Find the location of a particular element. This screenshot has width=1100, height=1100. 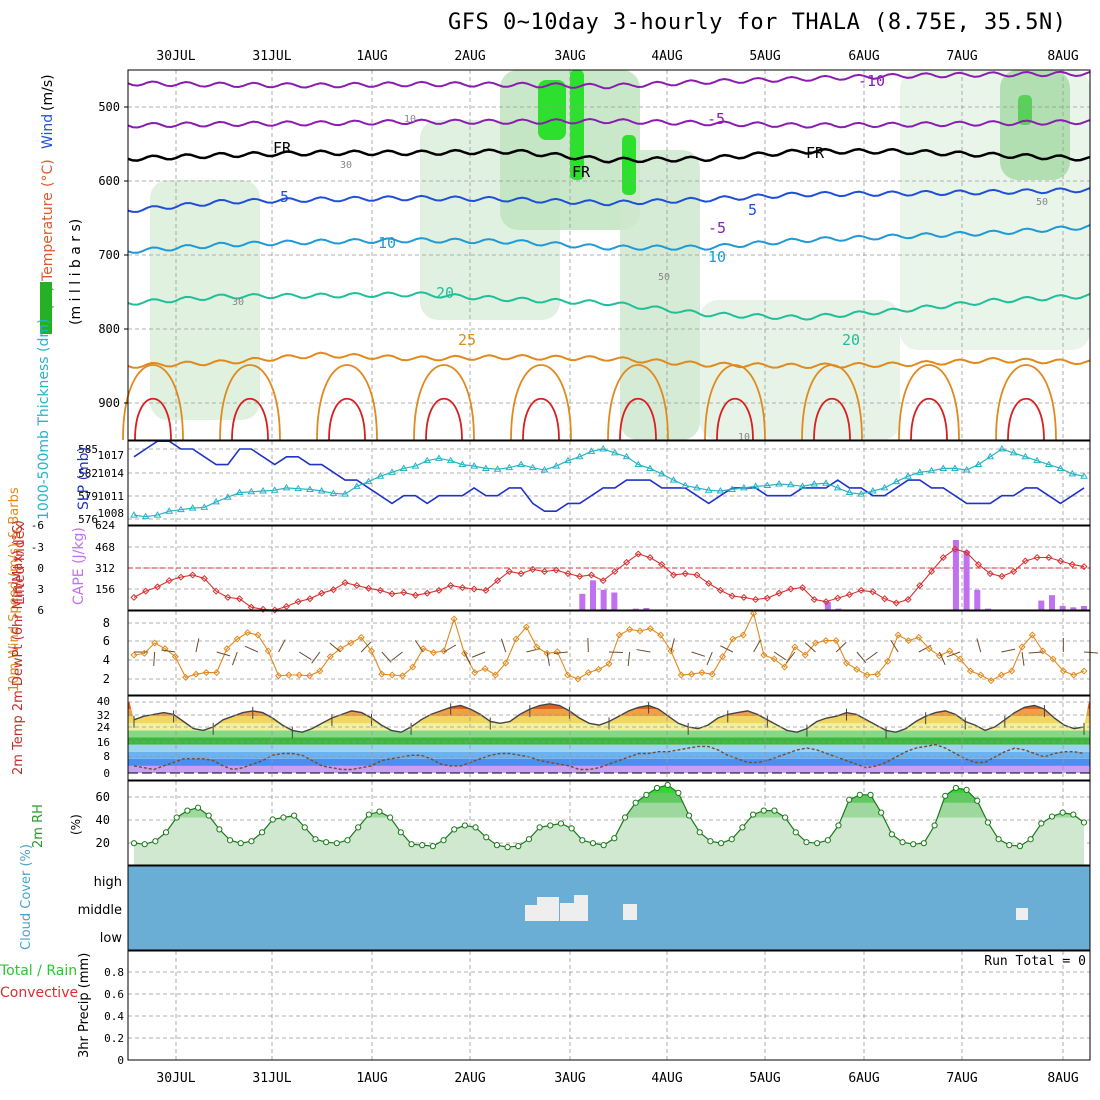

isotherm--5 is located at coordinates (609, 123).